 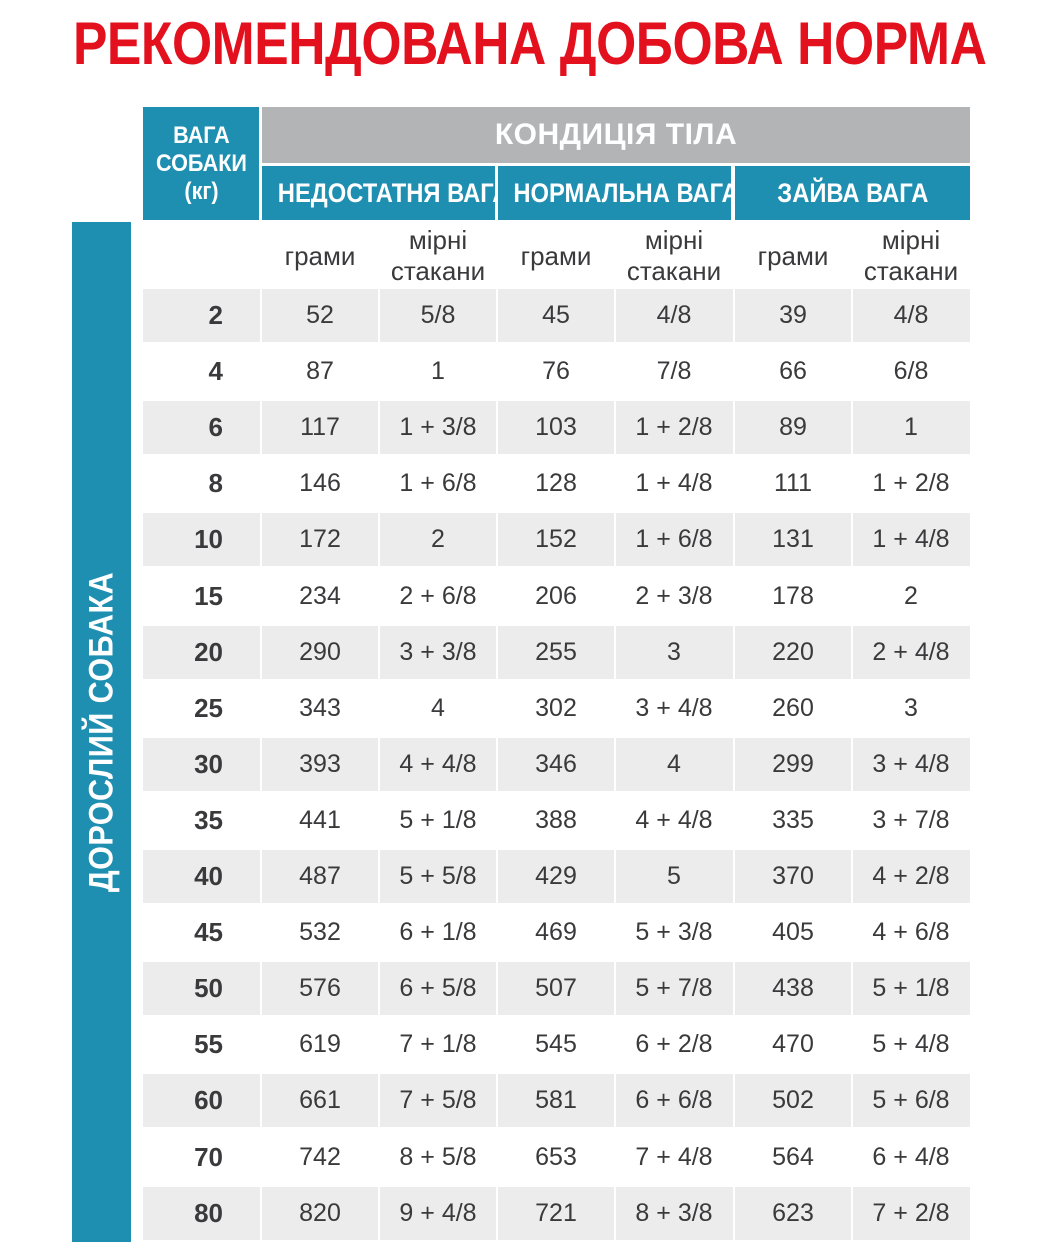 I want to click on grams-cell: 117, so click(x=320, y=427).